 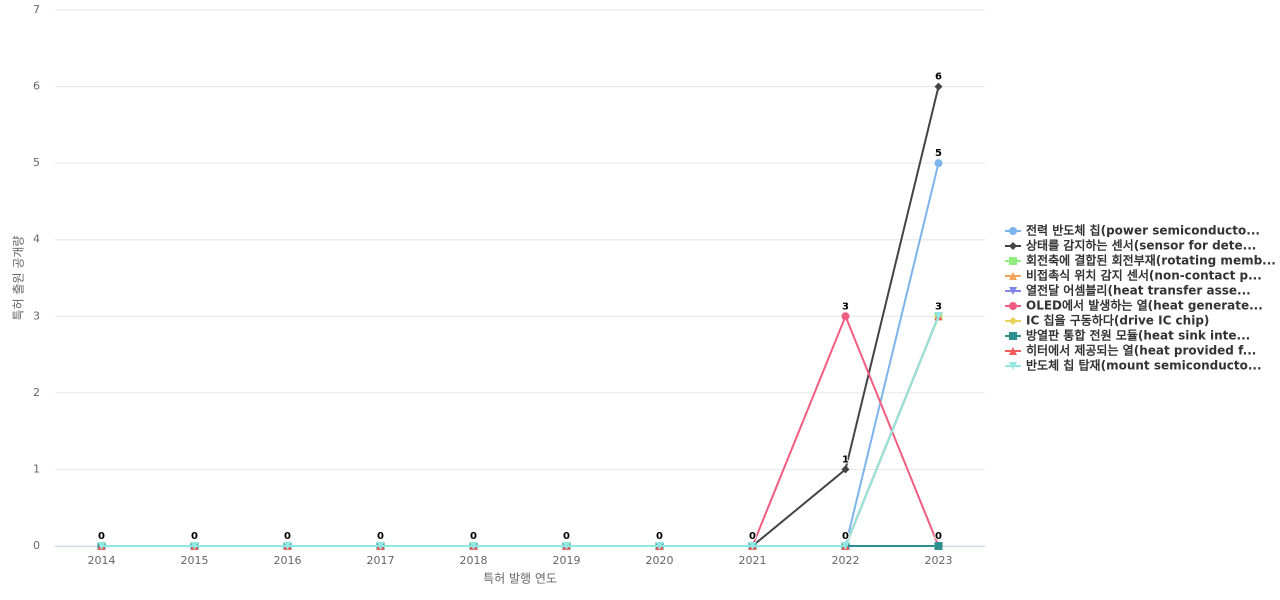 What do you see at coordinates (36, 545) in the screenshot?
I see `y-tick-label: 0` at bounding box center [36, 545].